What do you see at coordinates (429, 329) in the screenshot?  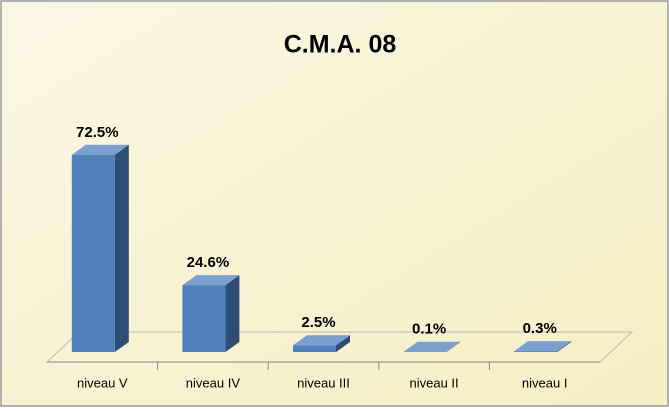 I see `data-label: 0.1%` at bounding box center [429, 329].